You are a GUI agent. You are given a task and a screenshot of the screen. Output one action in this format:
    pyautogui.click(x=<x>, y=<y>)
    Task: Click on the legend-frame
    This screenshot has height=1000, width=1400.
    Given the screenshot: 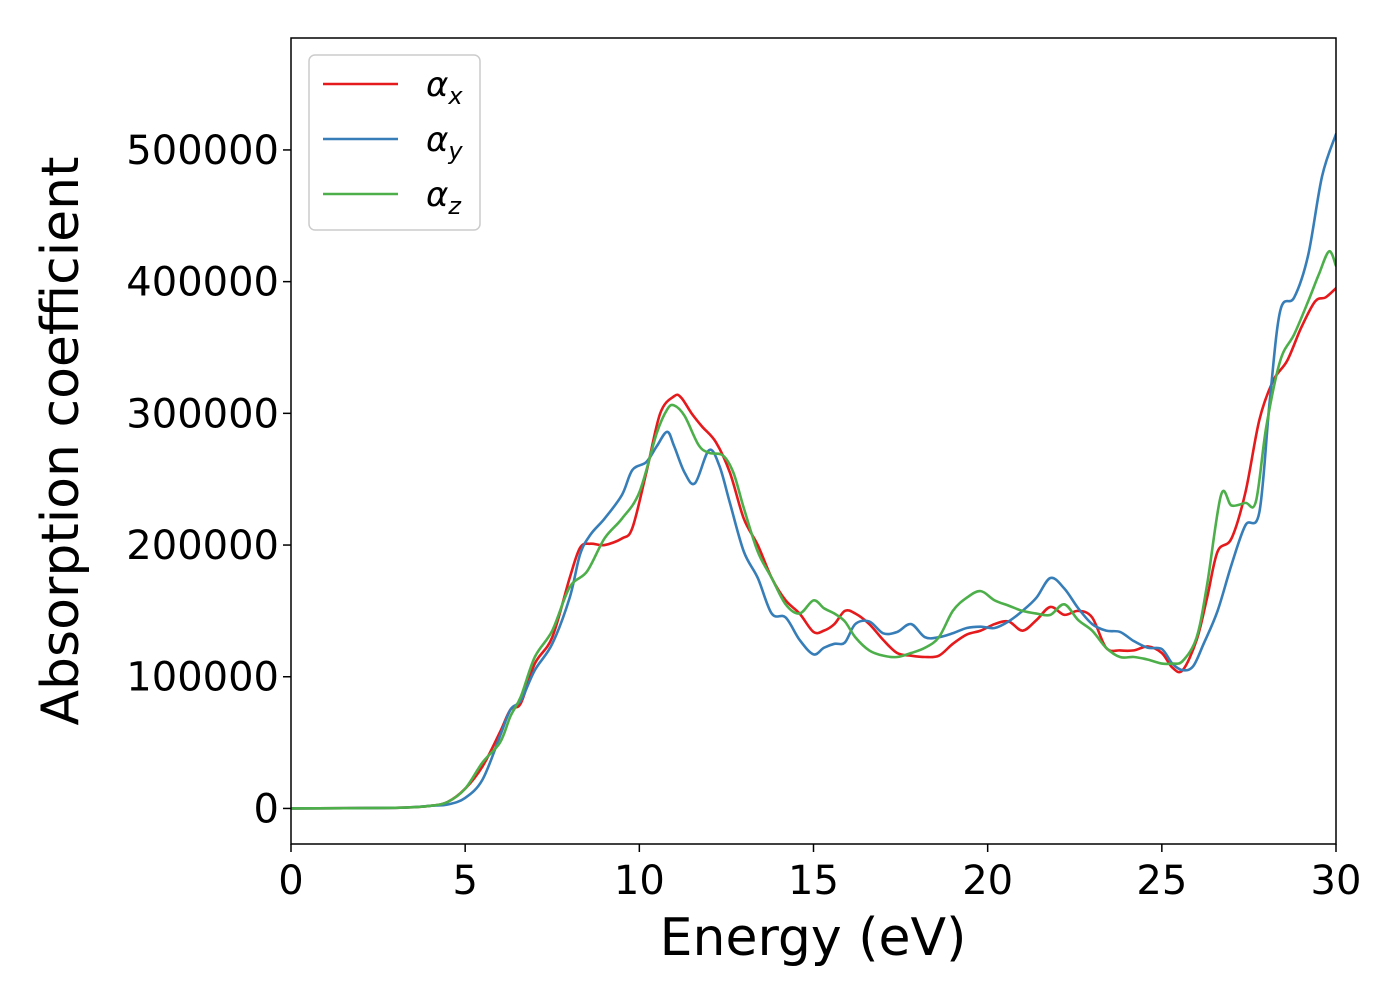 What is the action you would take?
    pyautogui.click(x=394, y=142)
    